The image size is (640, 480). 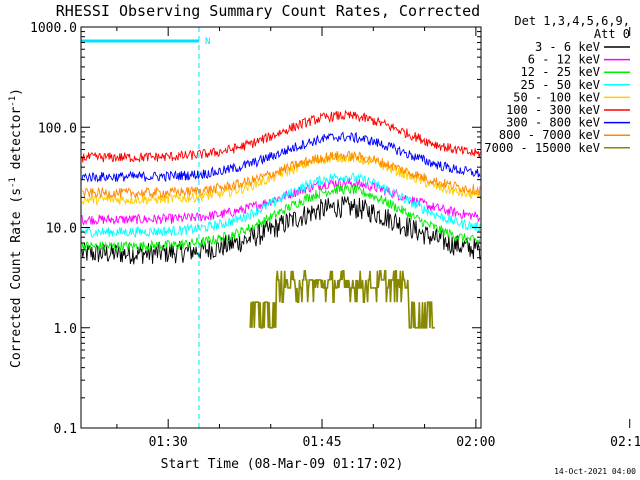 What do you see at coordinates (16, 142) in the screenshot?
I see `y-axis-label-mid: detector` at bounding box center [16, 142].